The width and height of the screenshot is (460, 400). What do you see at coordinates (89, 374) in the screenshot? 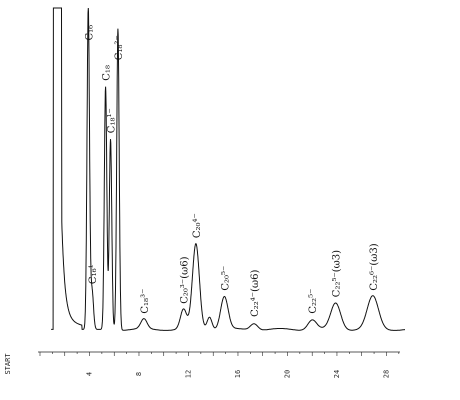
I see `tick-label-4: 4` at bounding box center [89, 374].